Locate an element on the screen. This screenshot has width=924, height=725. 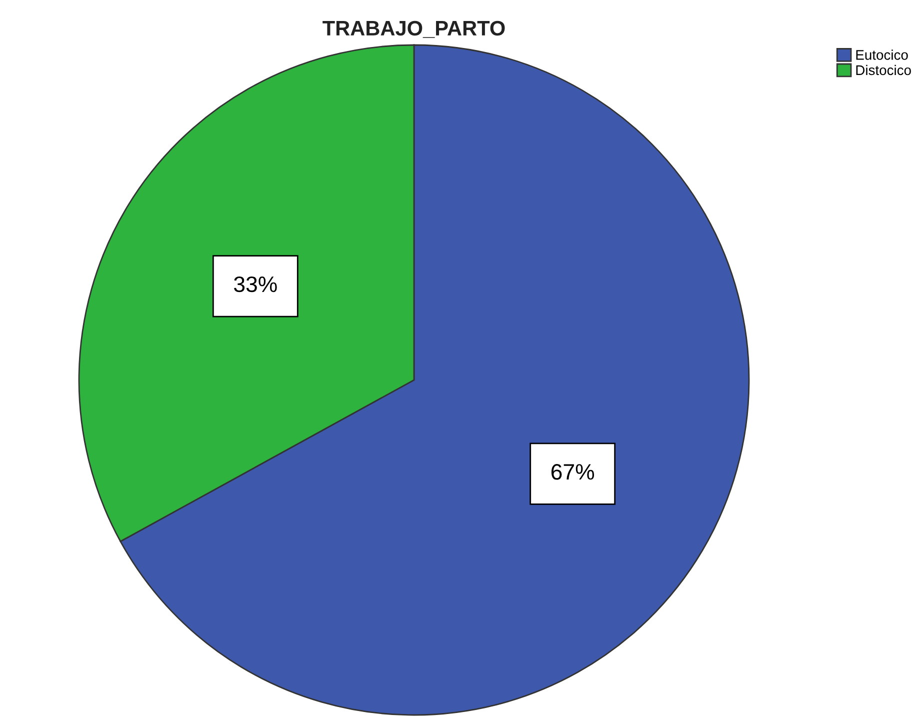
legend-label: Distocico is located at coordinates (883, 70).